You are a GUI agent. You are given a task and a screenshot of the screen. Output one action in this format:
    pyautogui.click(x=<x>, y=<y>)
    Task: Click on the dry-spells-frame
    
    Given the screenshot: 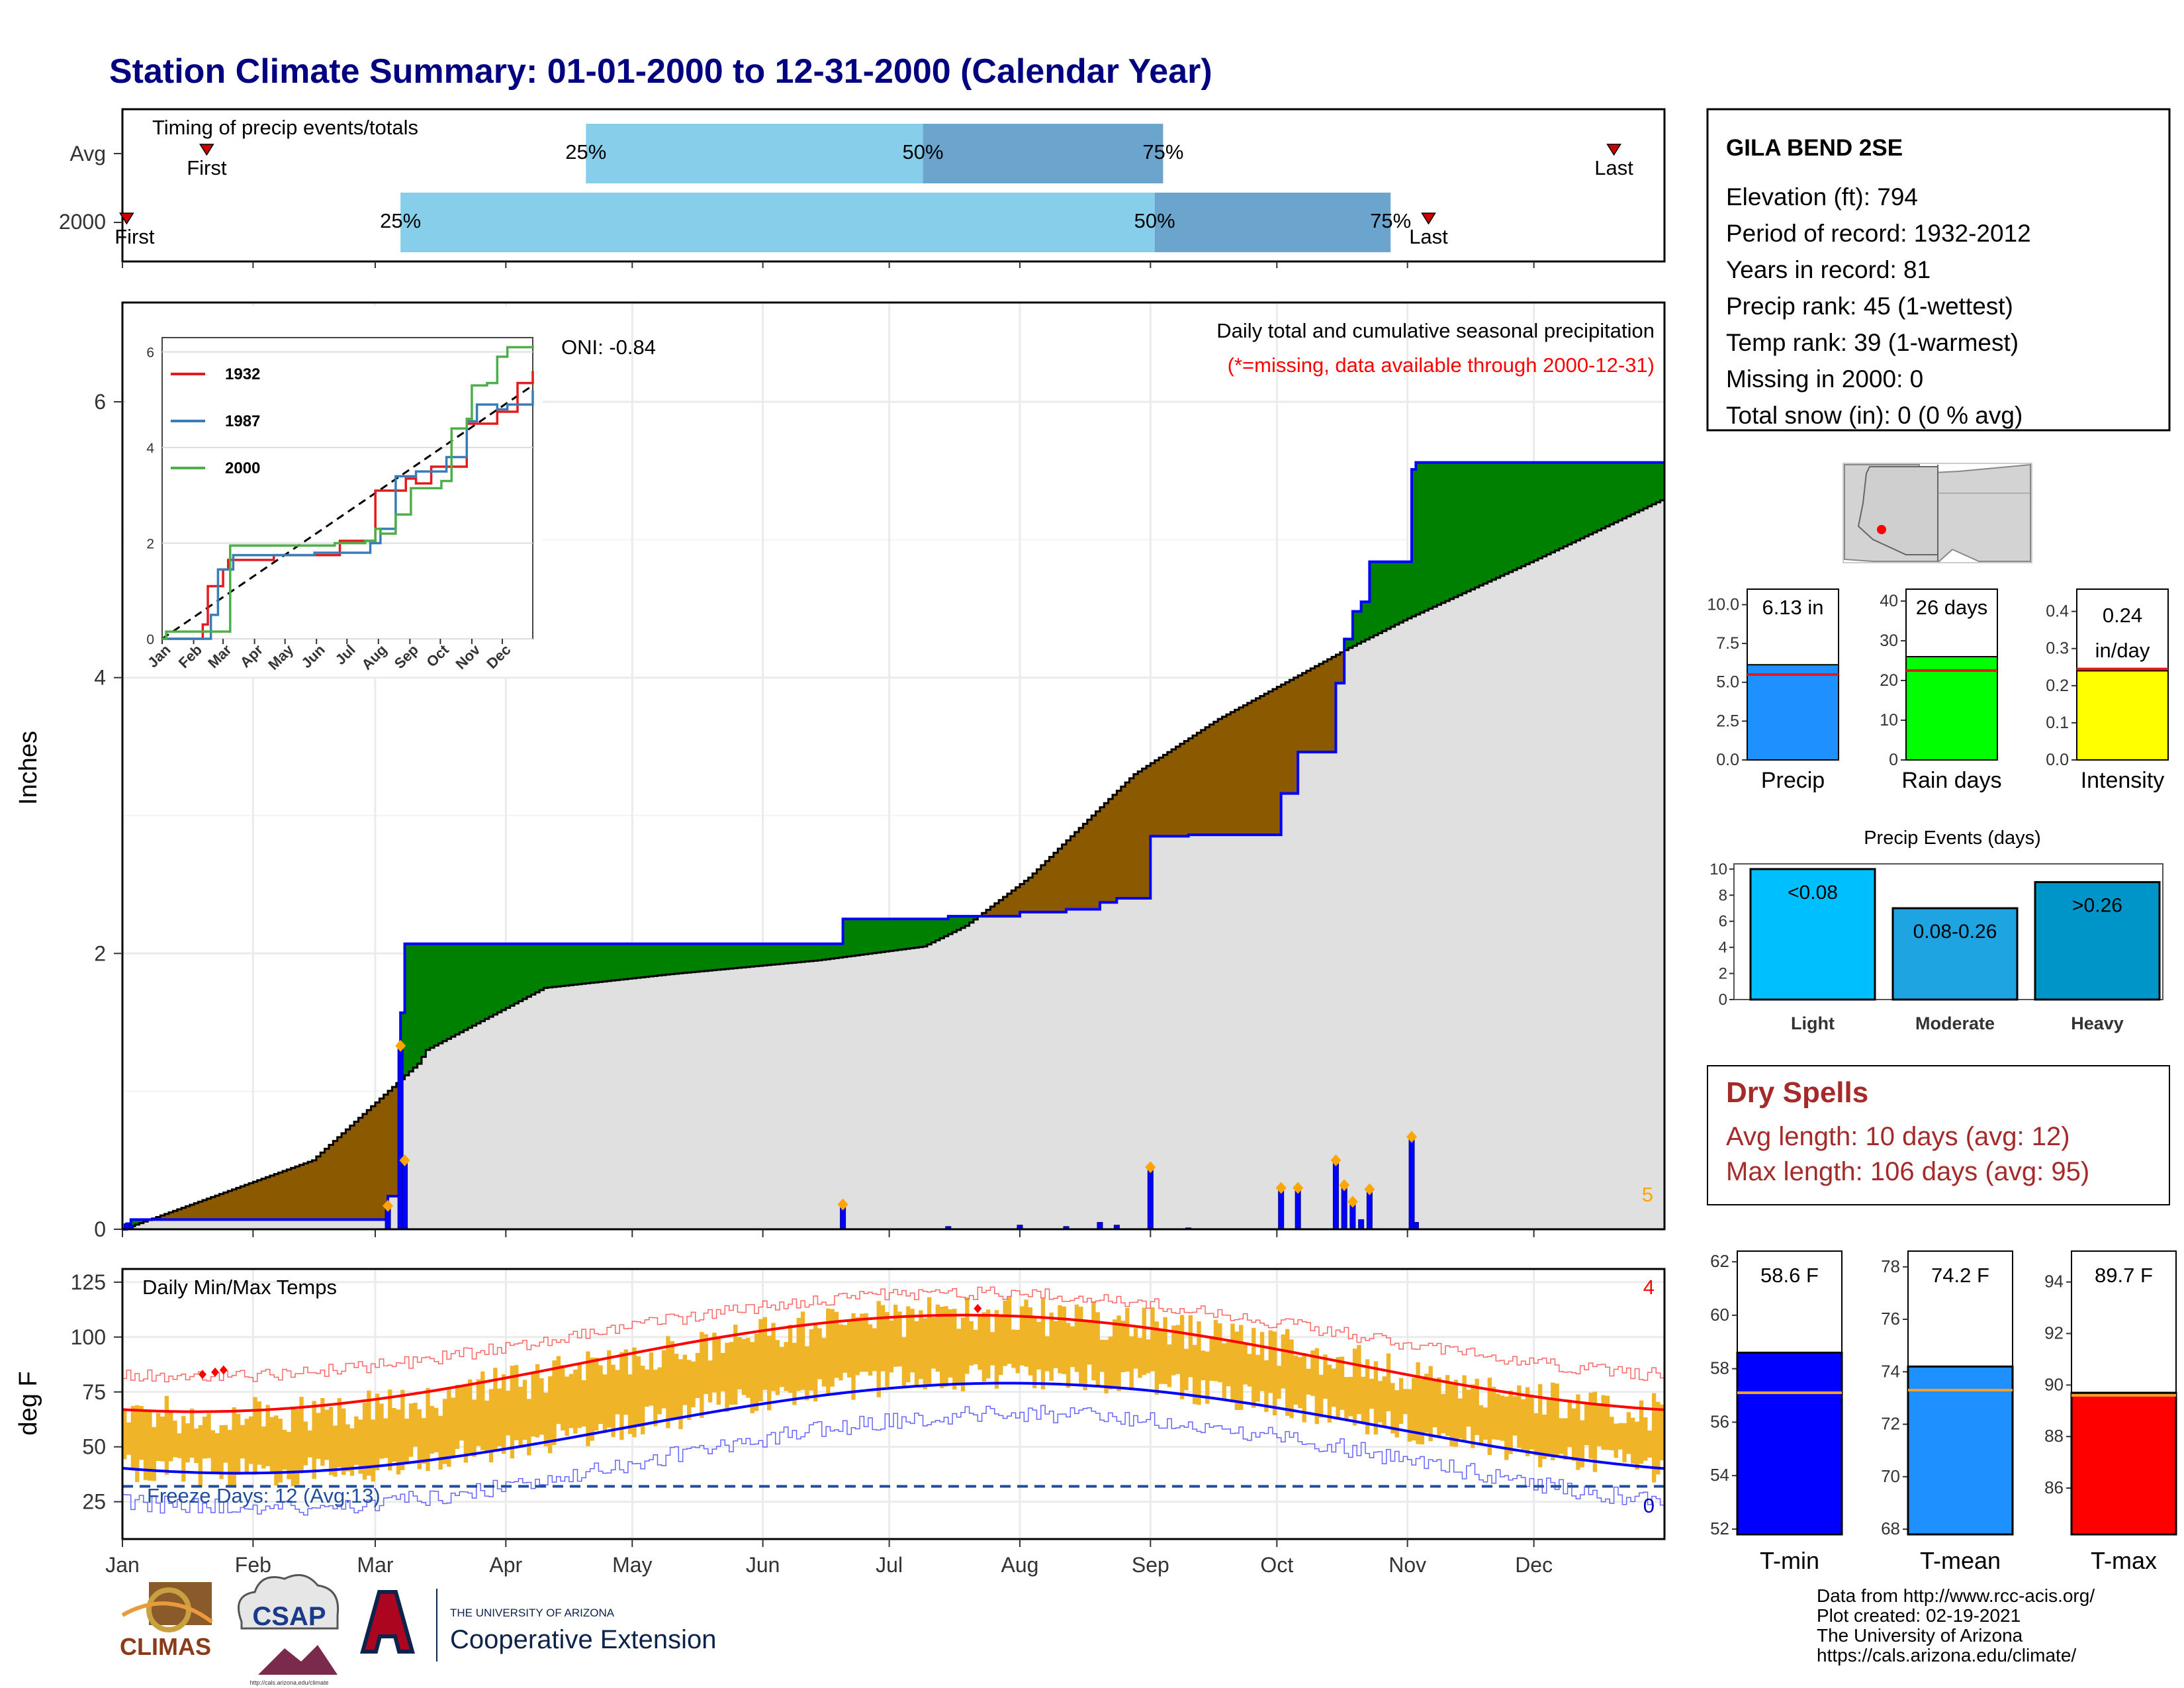 What is the action you would take?
    pyautogui.click(x=1939, y=1135)
    